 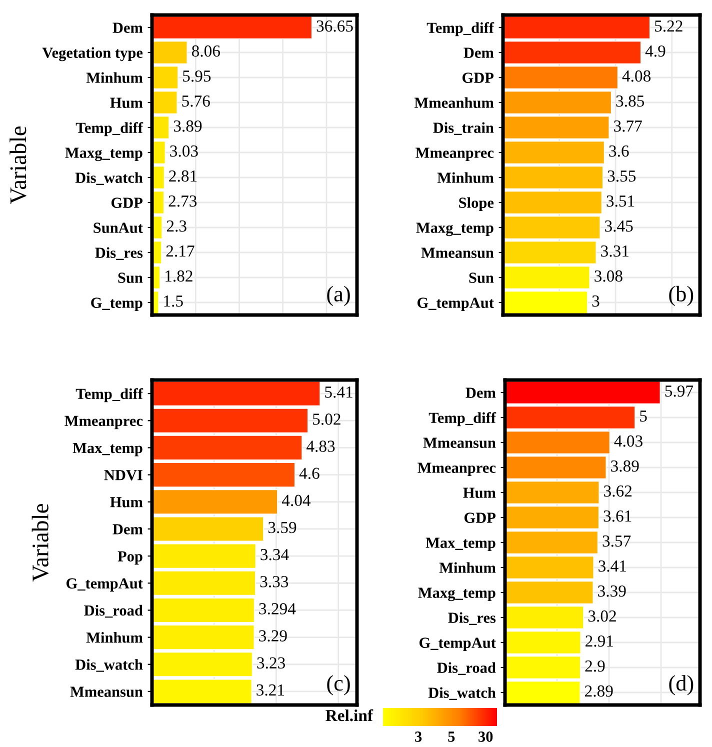 I want to click on data-label: 3.03, so click(x=184, y=151).